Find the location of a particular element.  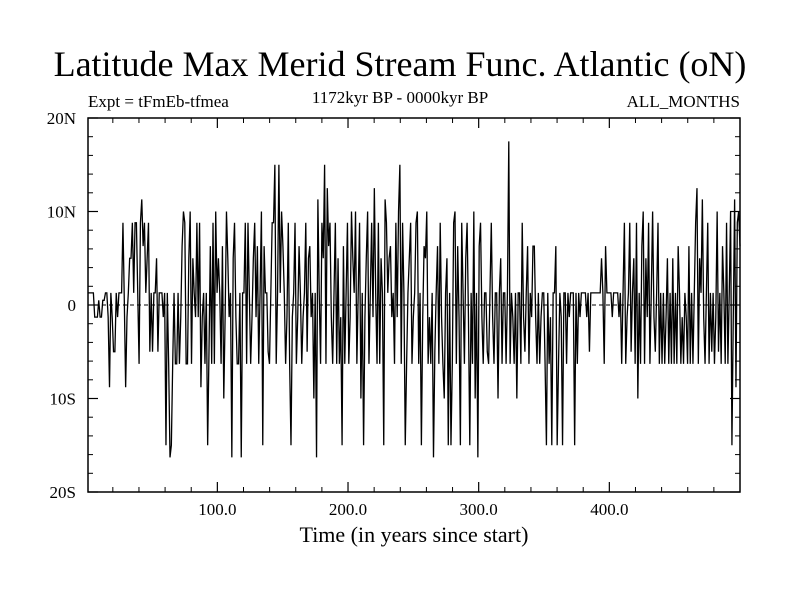

x-tick-label: 200.0 is located at coordinates (348, 509).